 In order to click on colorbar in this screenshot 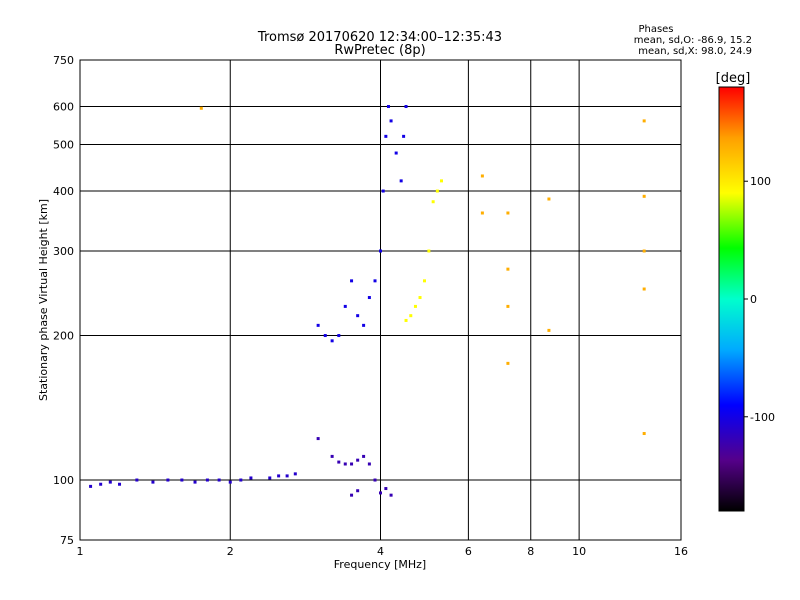, I will do `click(731, 299)`.